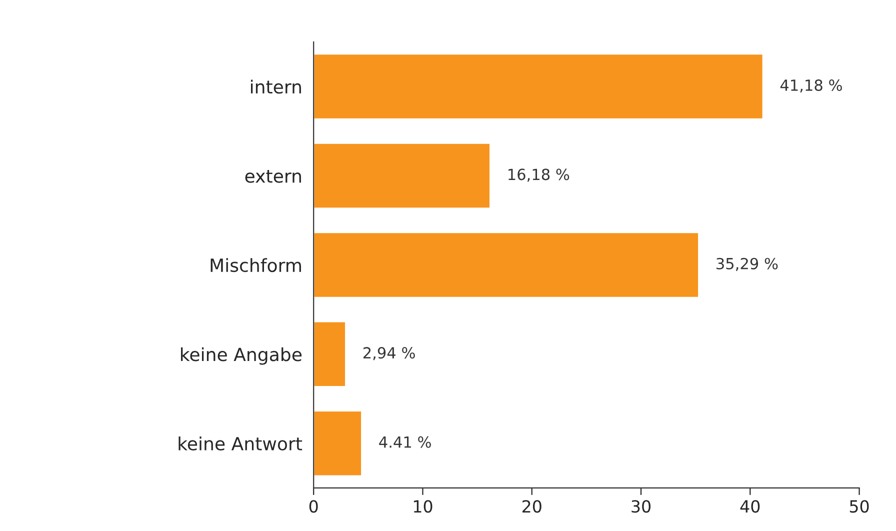  What do you see at coordinates (859, 506) in the screenshot?
I see `x-tick-label: 50` at bounding box center [859, 506].